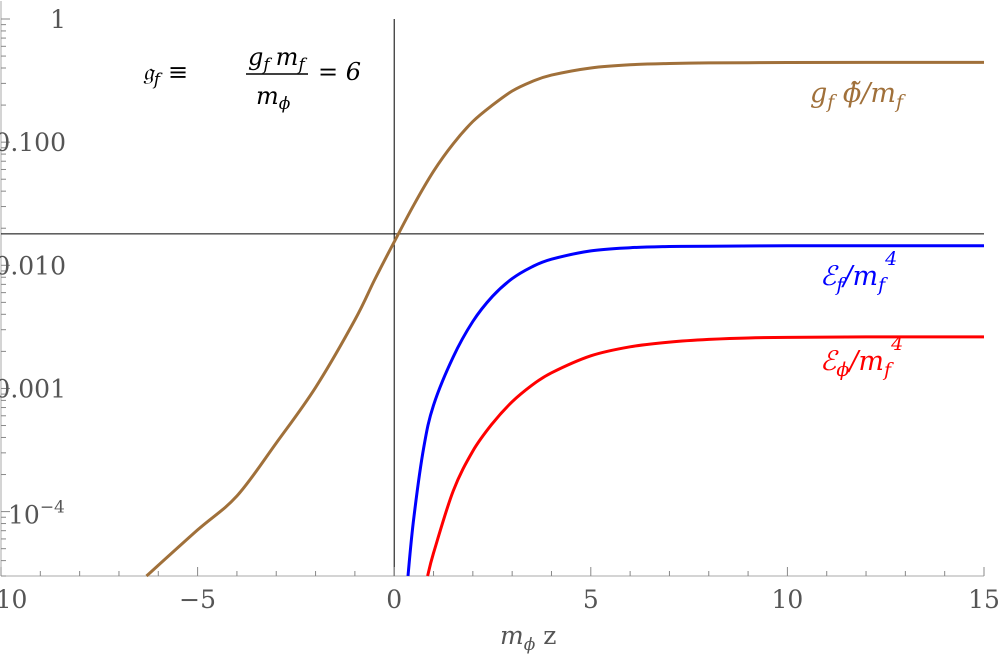  I want to click on x-tick-label: 15, so click(984, 599).